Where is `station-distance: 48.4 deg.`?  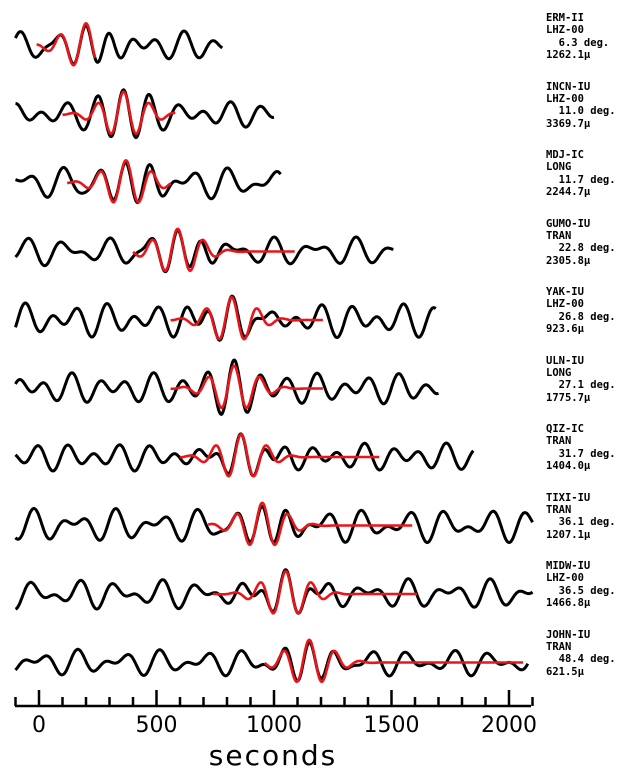
station-distance: 48.4 deg. is located at coordinates (581, 659).